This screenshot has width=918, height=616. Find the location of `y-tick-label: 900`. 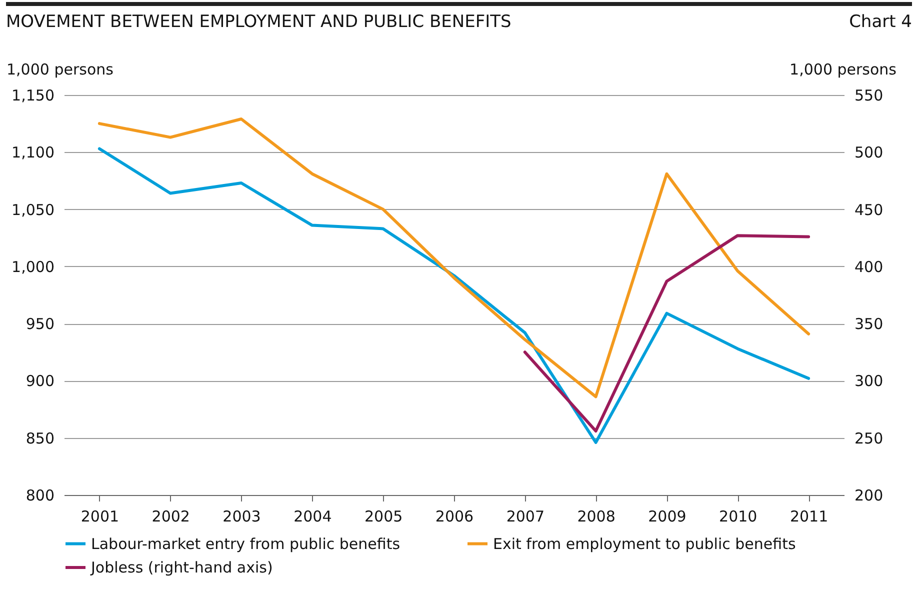

y-tick-label: 900 is located at coordinates (40, 381).